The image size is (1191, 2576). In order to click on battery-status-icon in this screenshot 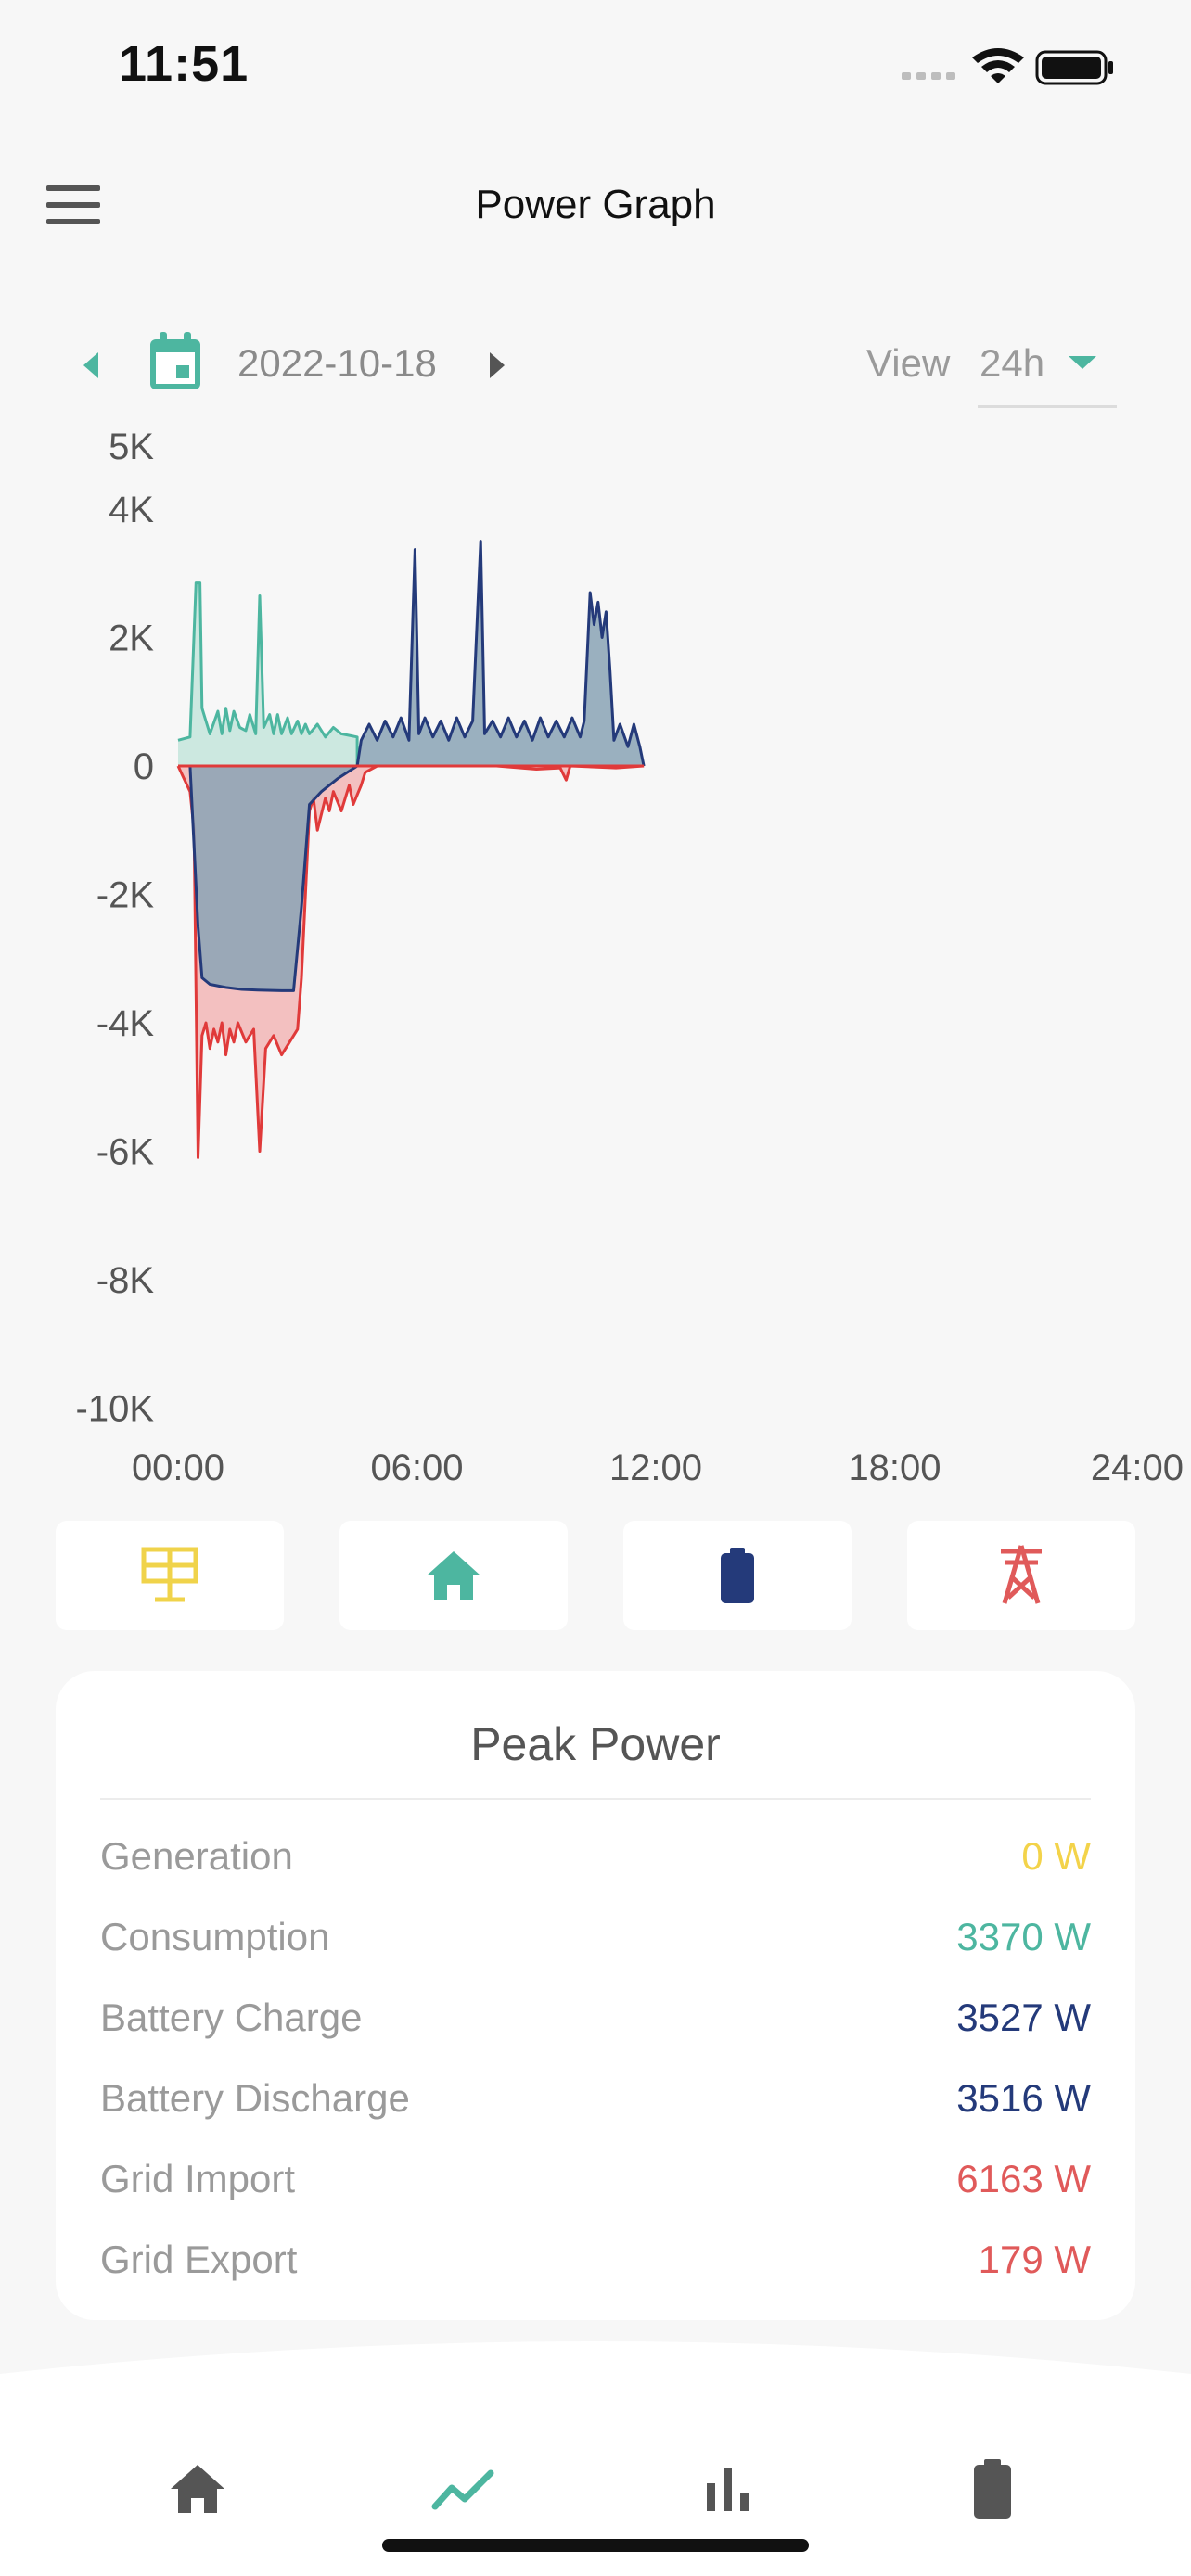, I will do `click(1074, 67)`.